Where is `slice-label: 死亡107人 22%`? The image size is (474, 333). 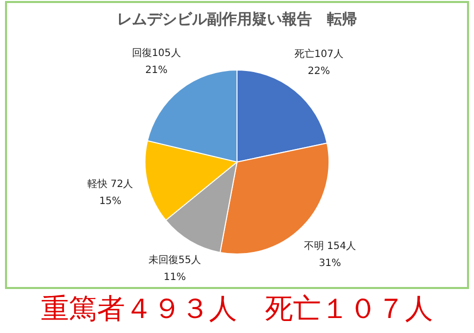 slice-label: 死亡107人 22% is located at coordinates (319, 63).